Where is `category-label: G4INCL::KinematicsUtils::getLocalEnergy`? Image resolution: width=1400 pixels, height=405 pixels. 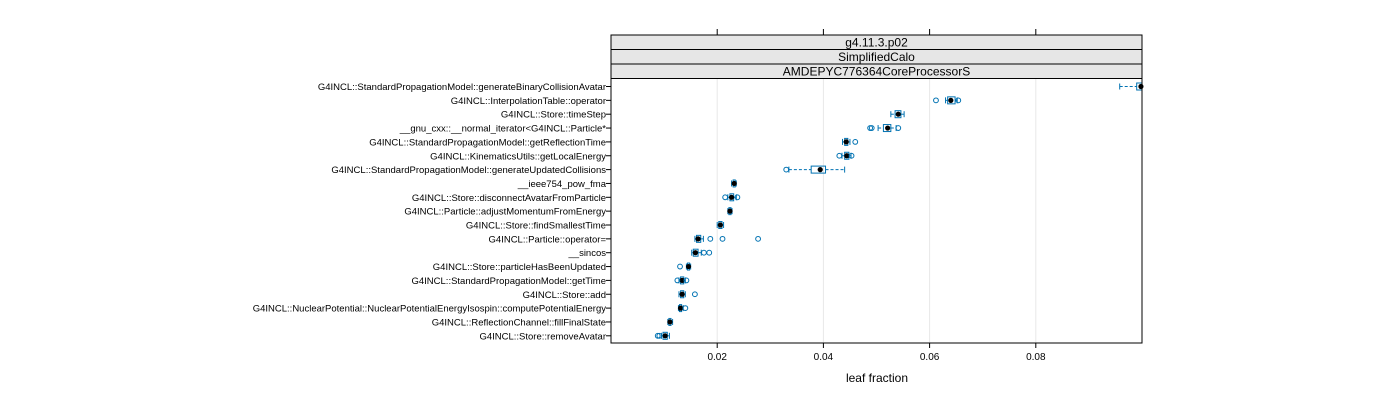 category-label: G4INCL::KinematicsUtils::getLocalEnergy is located at coordinates (518, 156).